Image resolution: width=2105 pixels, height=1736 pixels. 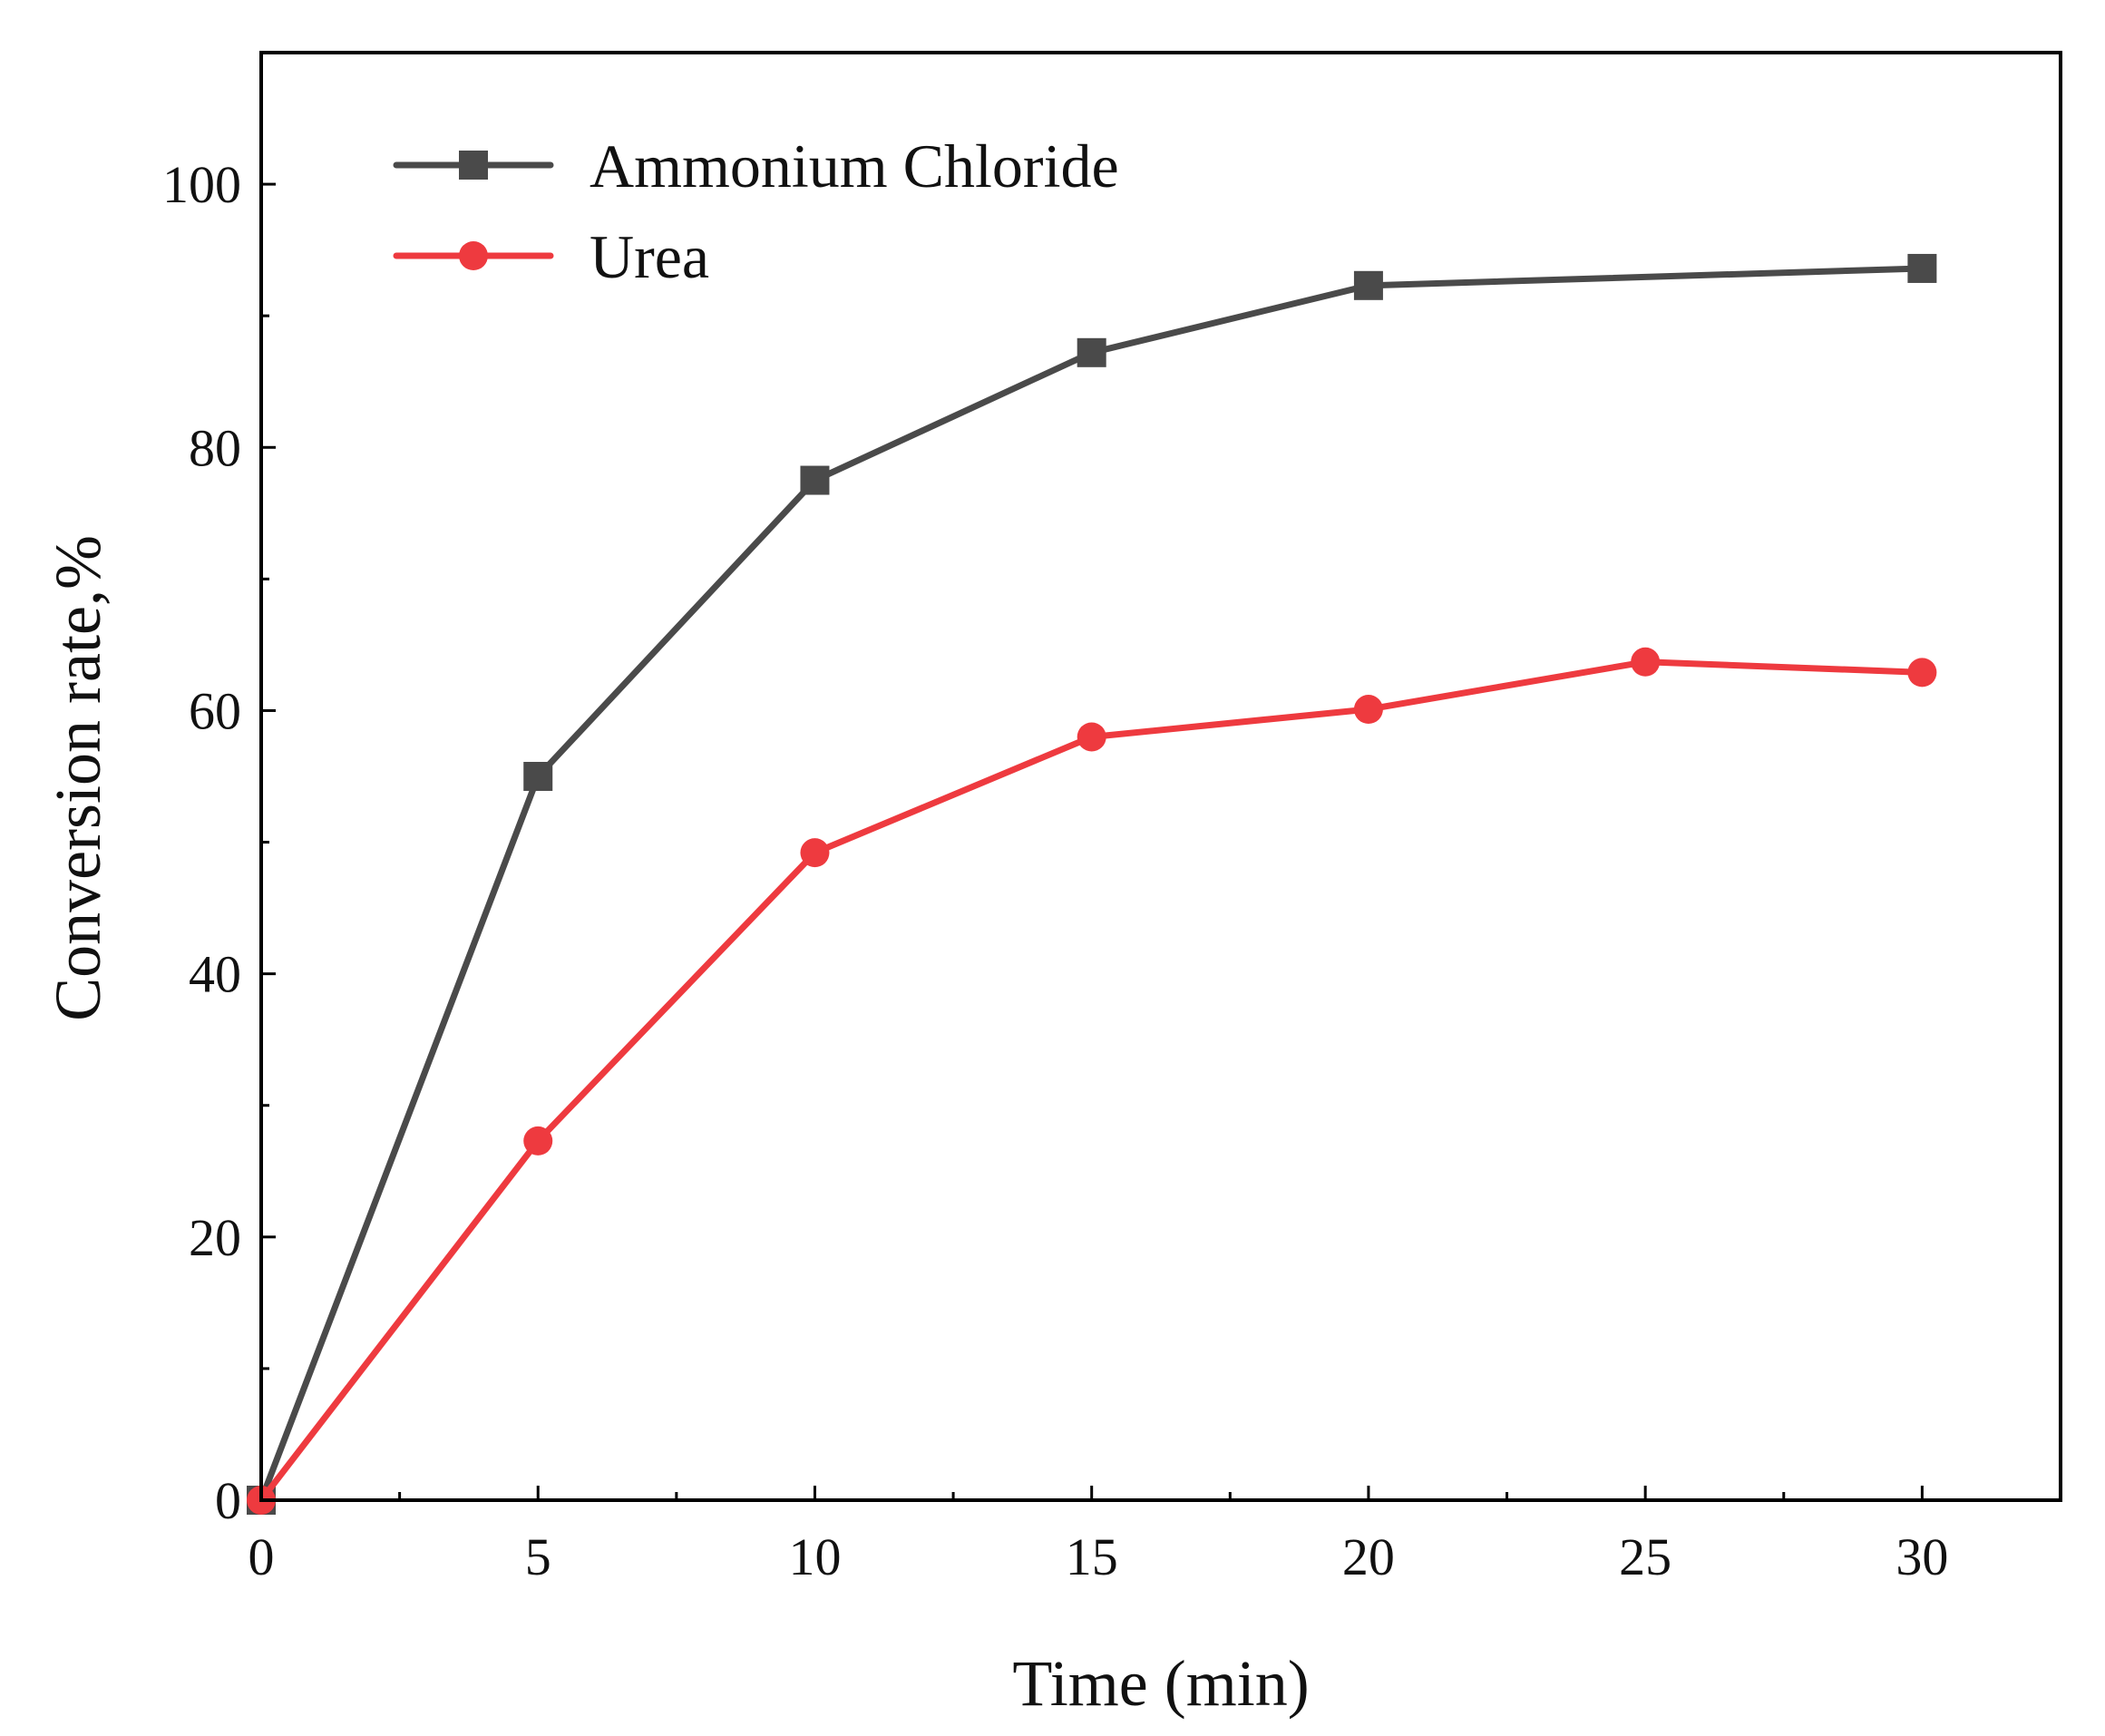 I want to click on x-tick-label: 10, so click(x=815, y=1556).